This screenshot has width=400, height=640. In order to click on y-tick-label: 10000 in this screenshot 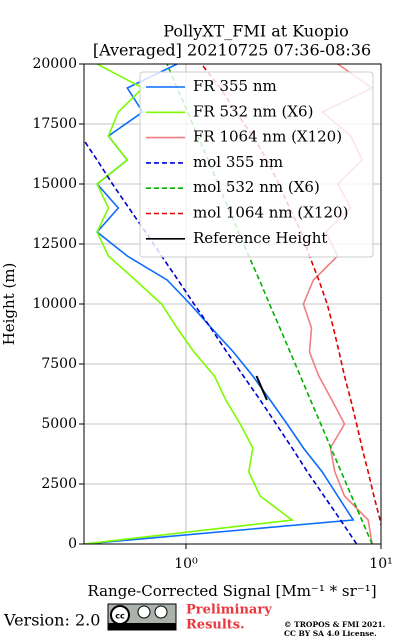, I will do `click(54, 304)`.